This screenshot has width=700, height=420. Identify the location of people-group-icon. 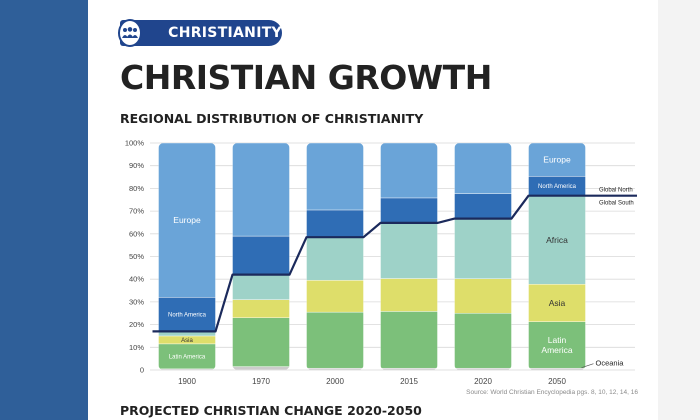
(130, 33).